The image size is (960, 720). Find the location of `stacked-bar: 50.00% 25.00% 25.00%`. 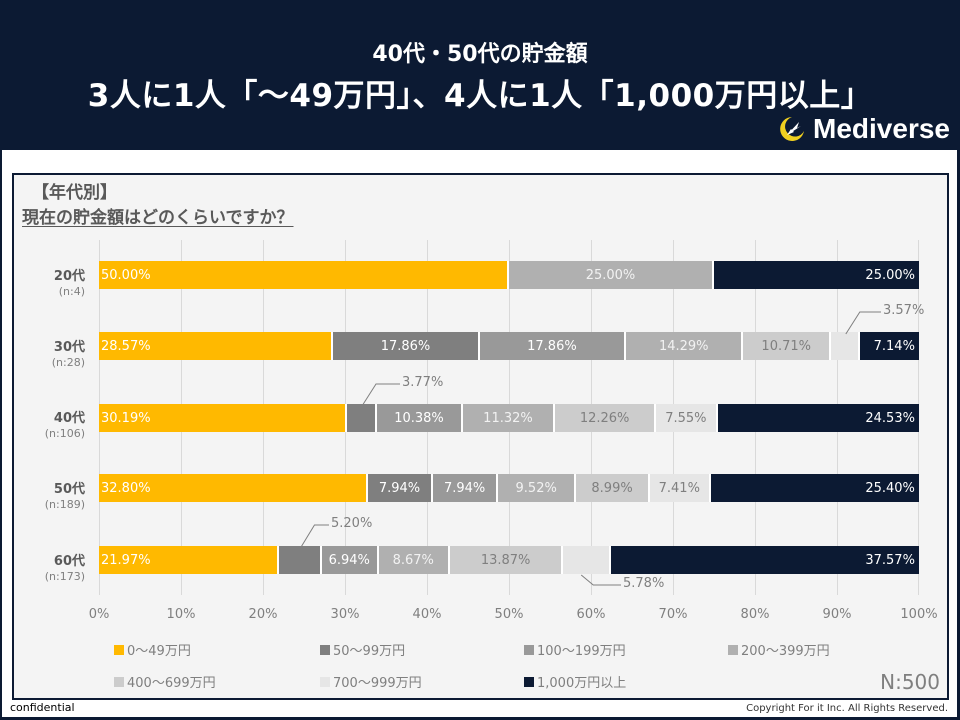

stacked-bar: 50.00% 25.00% 25.00% is located at coordinates (509, 275).